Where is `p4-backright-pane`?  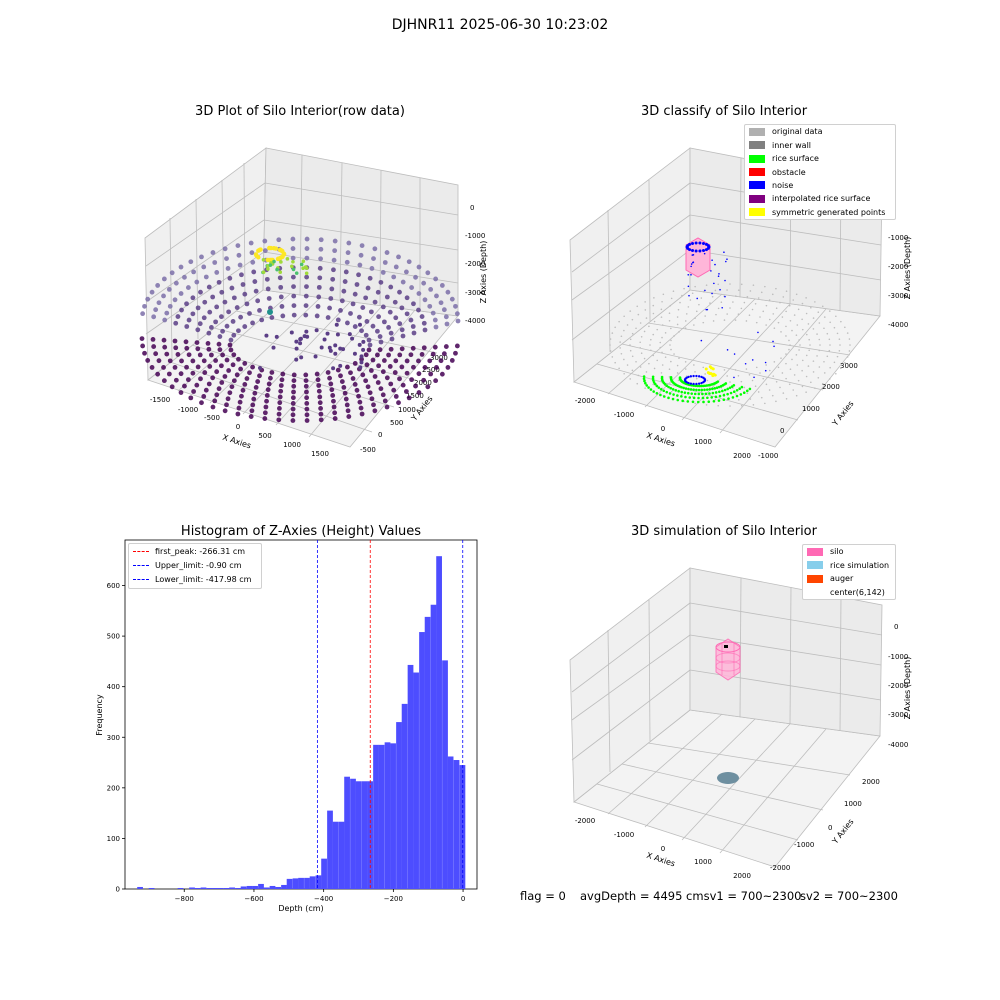
p4-backright-pane is located at coordinates (786, 652).